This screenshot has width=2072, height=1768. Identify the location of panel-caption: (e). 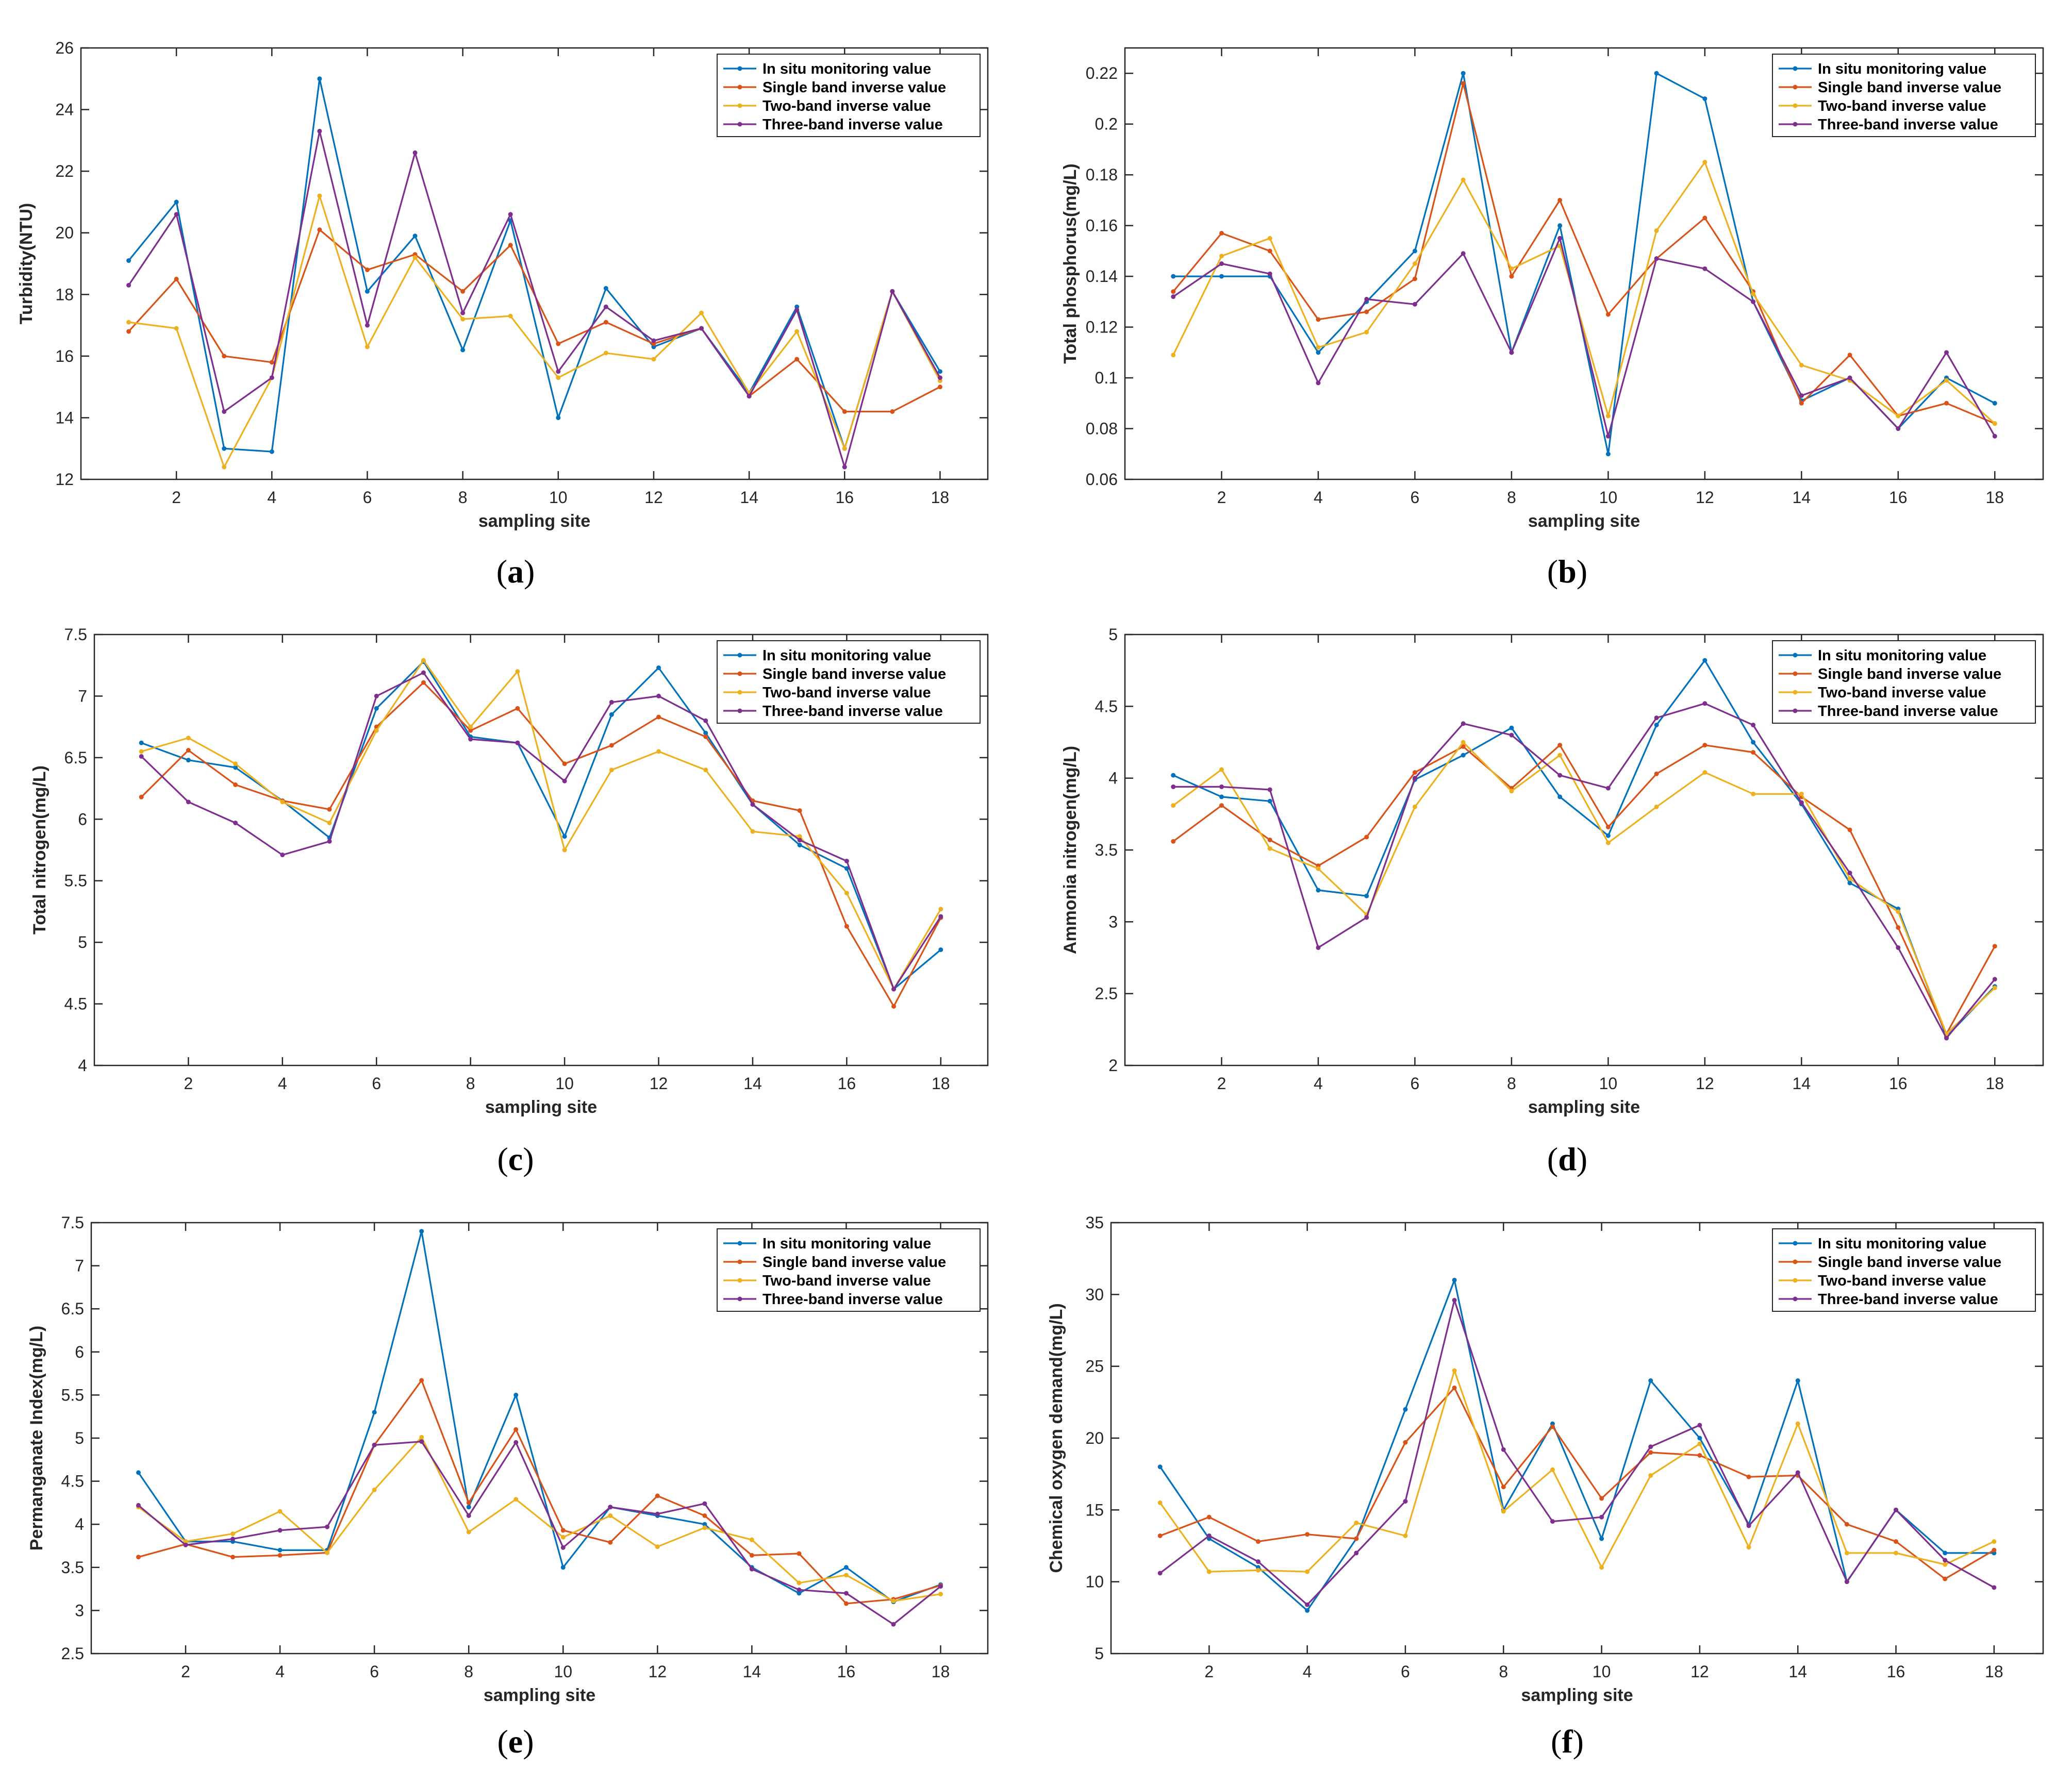
(515, 1741).